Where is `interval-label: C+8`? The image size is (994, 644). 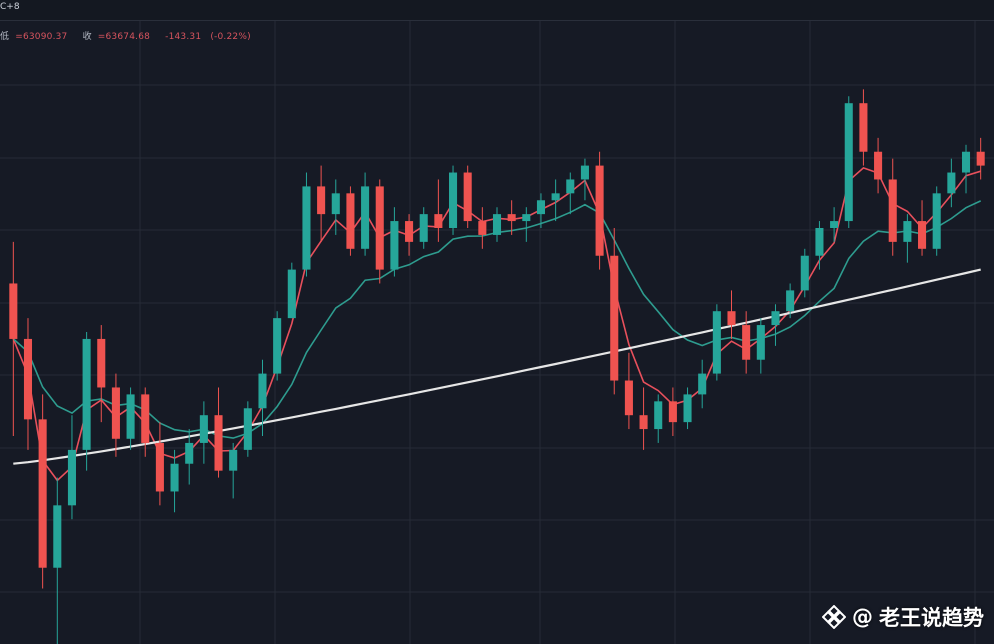 interval-label: C+8 is located at coordinates (10, 7).